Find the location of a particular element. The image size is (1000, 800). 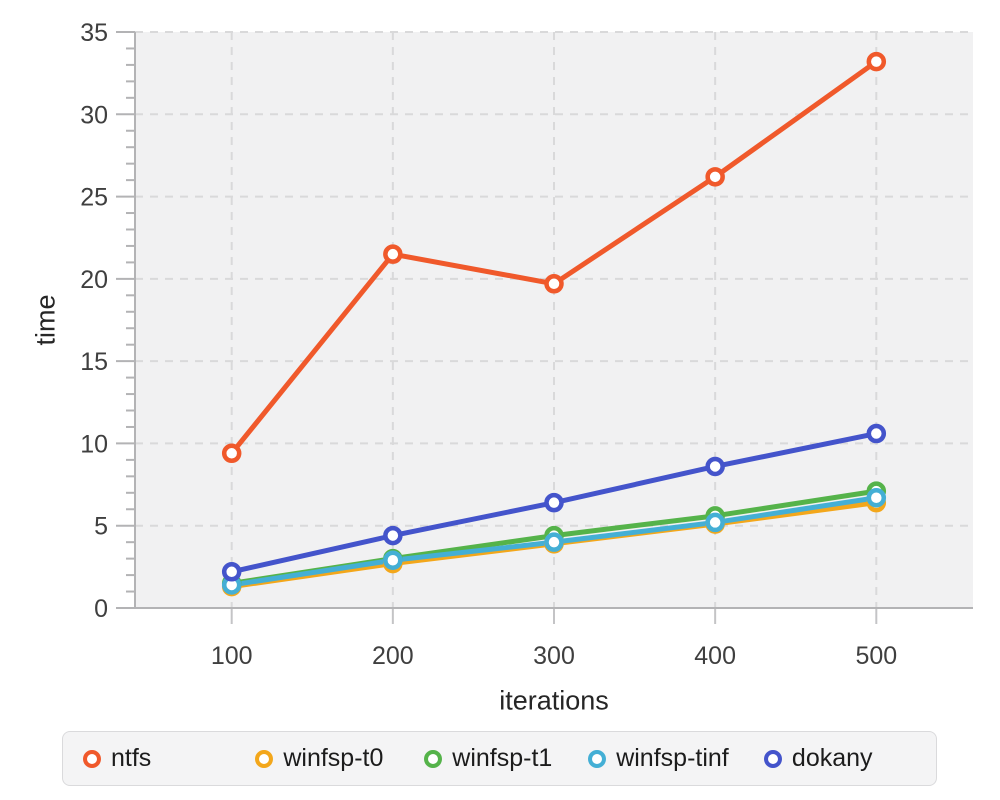

y-tick-label: 30 is located at coordinates (94, 115).